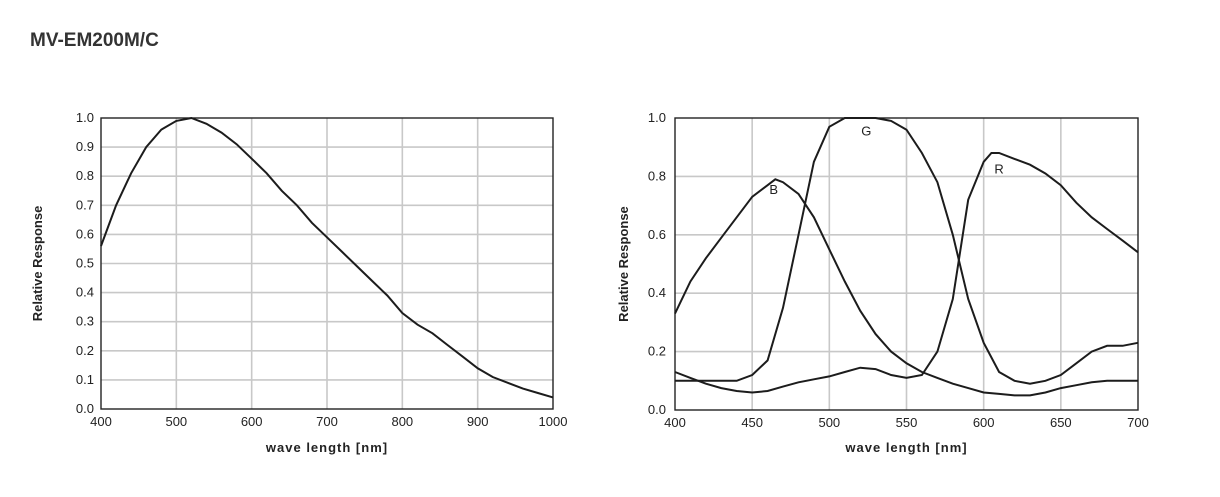 The height and width of the screenshot is (497, 1220). Describe the element at coordinates (94, 40) in the screenshot. I see `page-title: MV-EM200M/C` at that location.